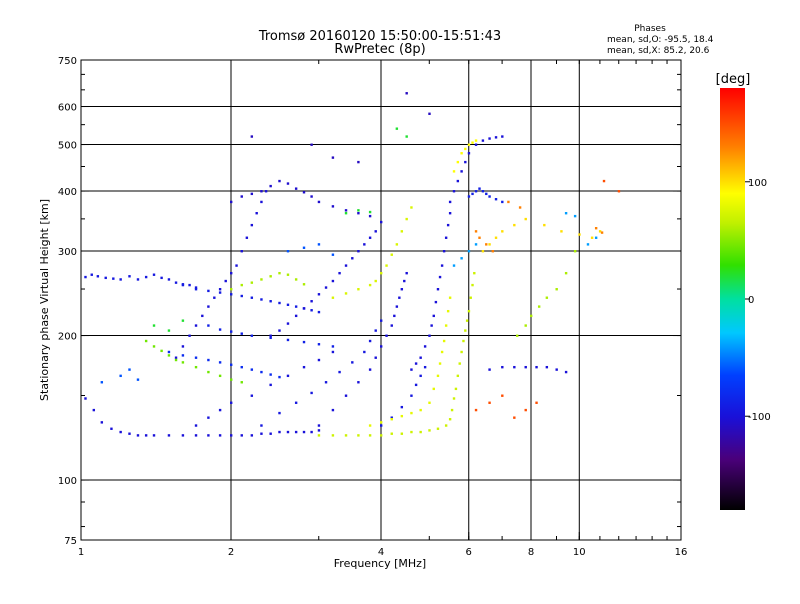  What do you see at coordinates (379, 49) in the screenshot?
I see `chart-subtitle: RwPretec (8p)` at bounding box center [379, 49].